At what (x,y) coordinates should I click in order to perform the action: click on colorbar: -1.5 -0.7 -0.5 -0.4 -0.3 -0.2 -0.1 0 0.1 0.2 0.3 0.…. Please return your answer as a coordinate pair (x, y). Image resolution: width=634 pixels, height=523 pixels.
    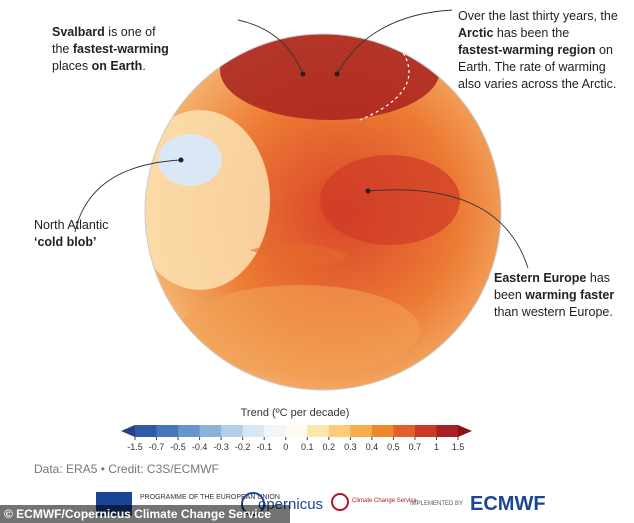
    Looking at the image, I should click on (296, 438).